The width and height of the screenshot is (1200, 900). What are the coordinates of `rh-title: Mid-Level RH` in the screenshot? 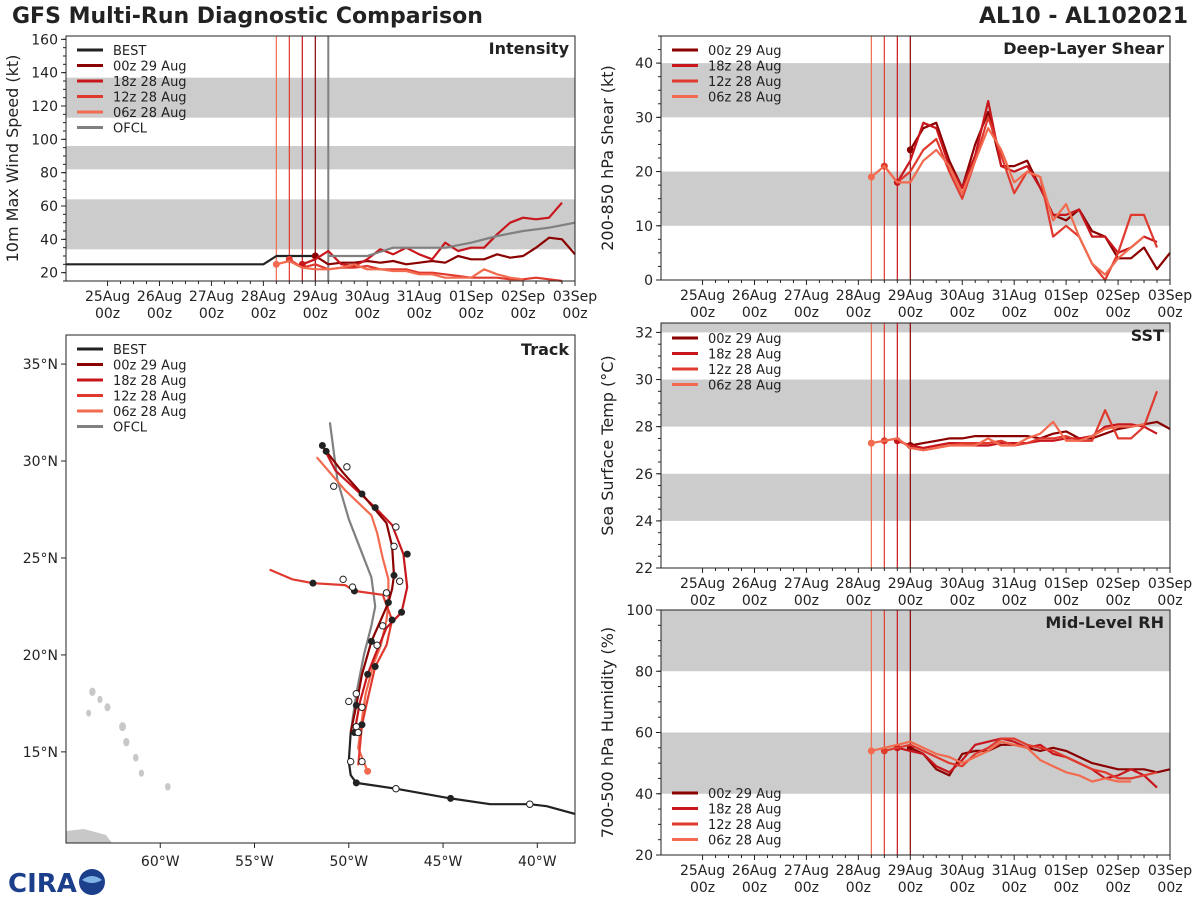 It's located at (1104, 622).